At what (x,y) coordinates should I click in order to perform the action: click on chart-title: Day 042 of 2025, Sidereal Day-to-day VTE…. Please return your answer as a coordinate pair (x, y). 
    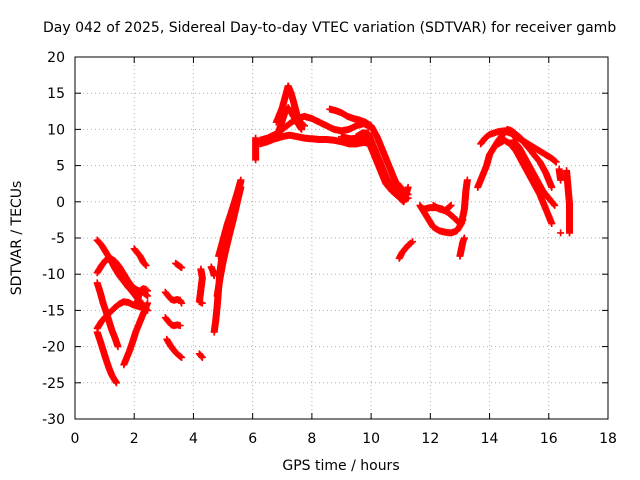
    Looking at the image, I should click on (329, 28).